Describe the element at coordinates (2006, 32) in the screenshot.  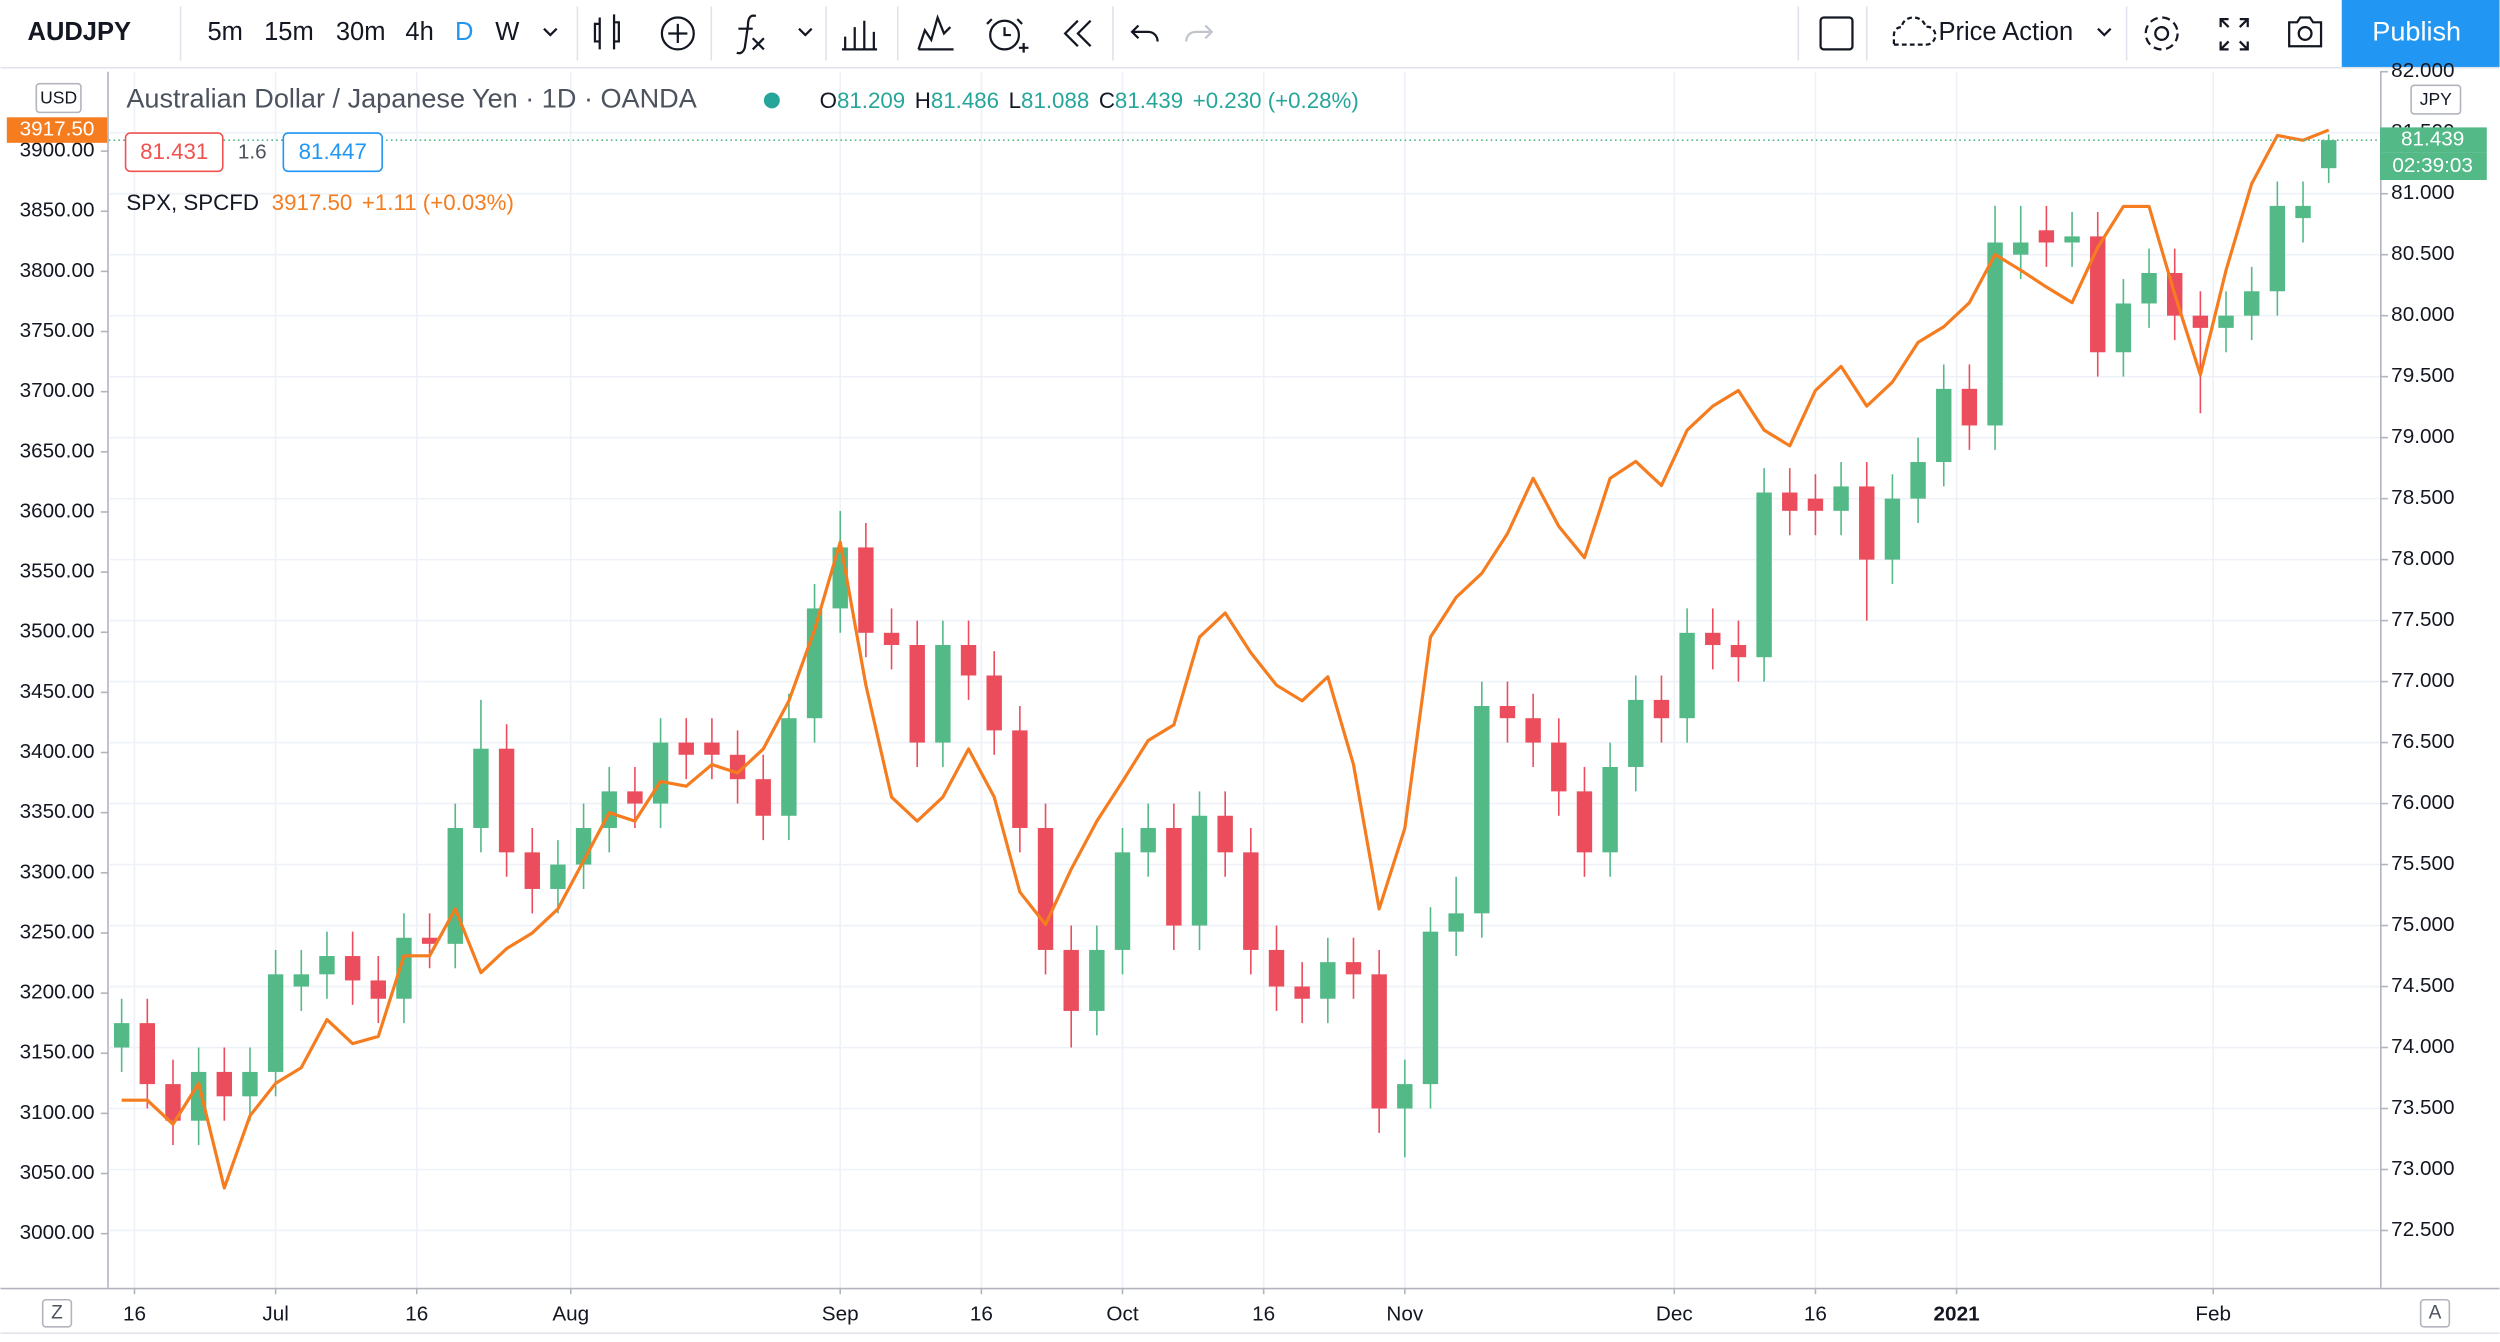
I see `template-name: Price Action` at that location.